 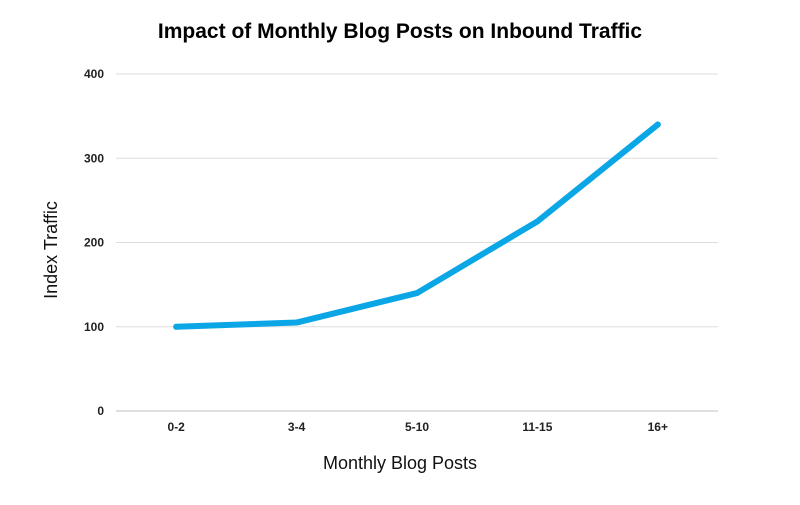 I want to click on x-tick-label: 0-2, so click(x=177, y=427).